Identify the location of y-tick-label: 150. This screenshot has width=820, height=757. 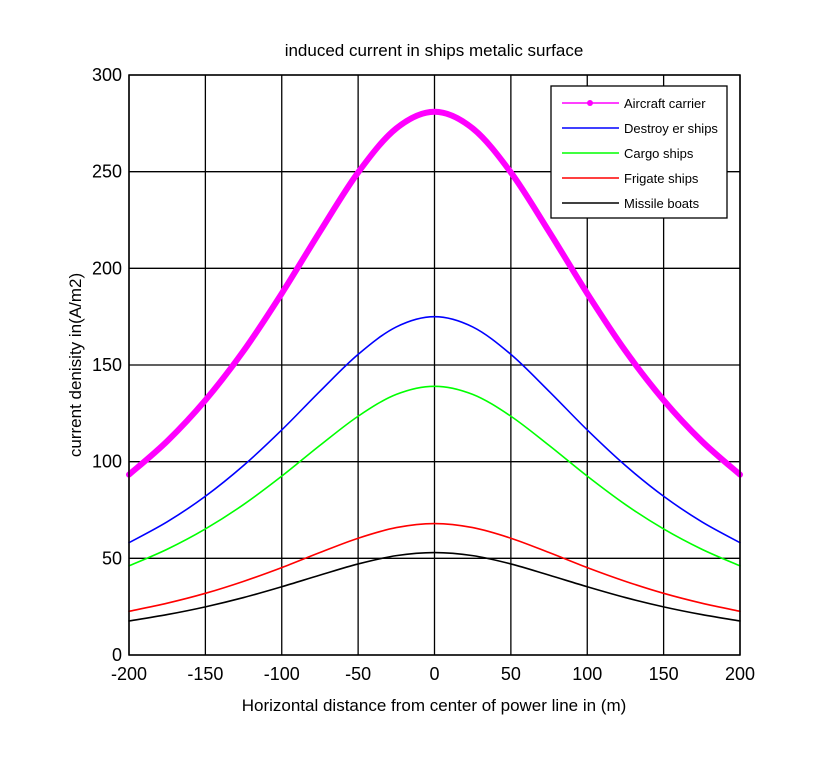
(107, 365).